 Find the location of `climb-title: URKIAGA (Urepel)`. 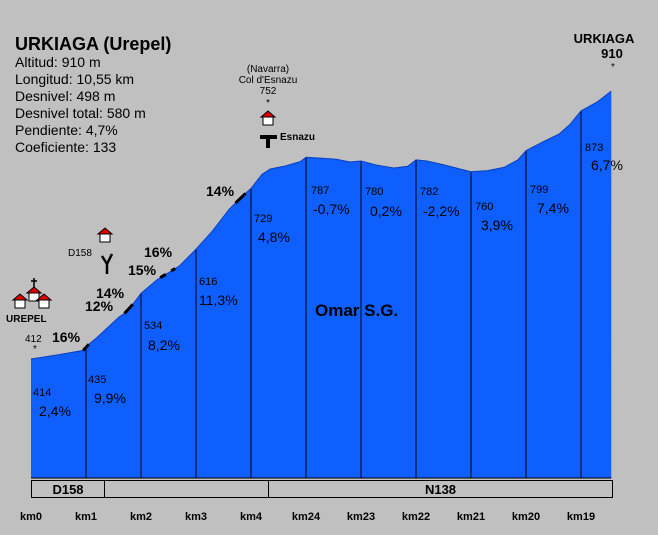

climb-title: URKIAGA (Urepel) is located at coordinates (93, 44).